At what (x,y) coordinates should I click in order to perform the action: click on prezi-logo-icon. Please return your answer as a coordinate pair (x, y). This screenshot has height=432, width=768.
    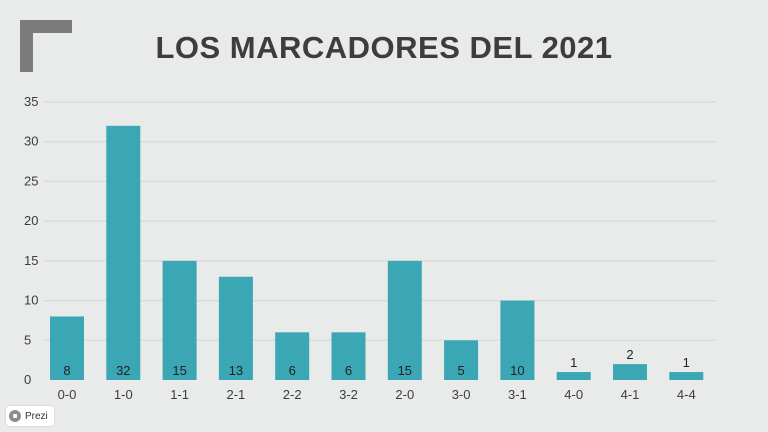
    Looking at the image, I should click on (15, 416).